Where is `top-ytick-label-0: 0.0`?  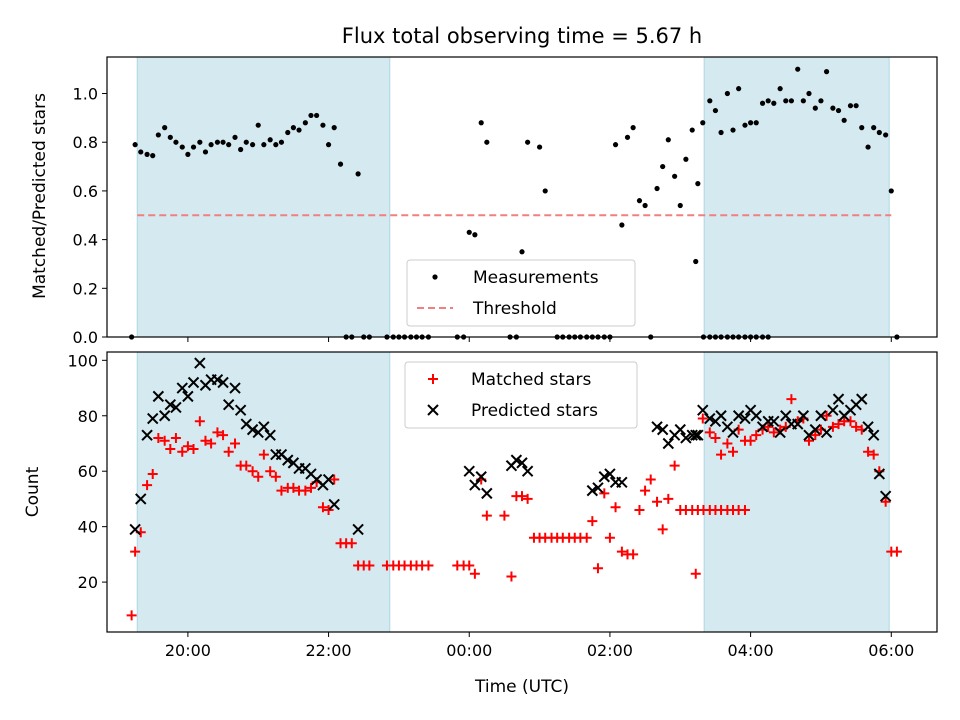
top-ytick-label-0: 0.0 is located at coordinates (85, 337).